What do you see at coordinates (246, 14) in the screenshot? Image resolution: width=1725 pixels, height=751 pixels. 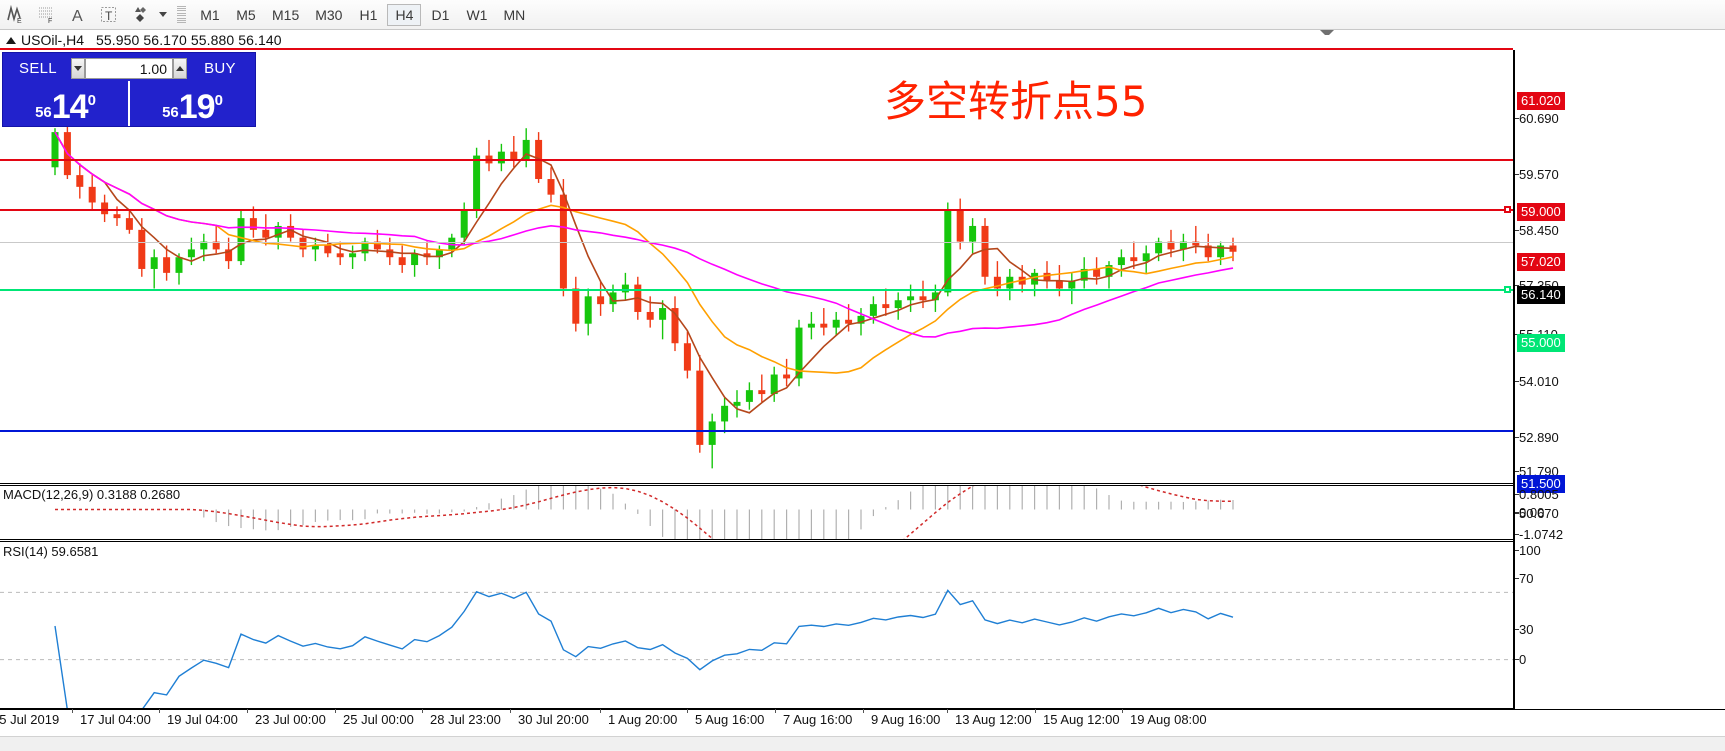 I see `timeframe-m5: M5` at bounding box center [246, 14].